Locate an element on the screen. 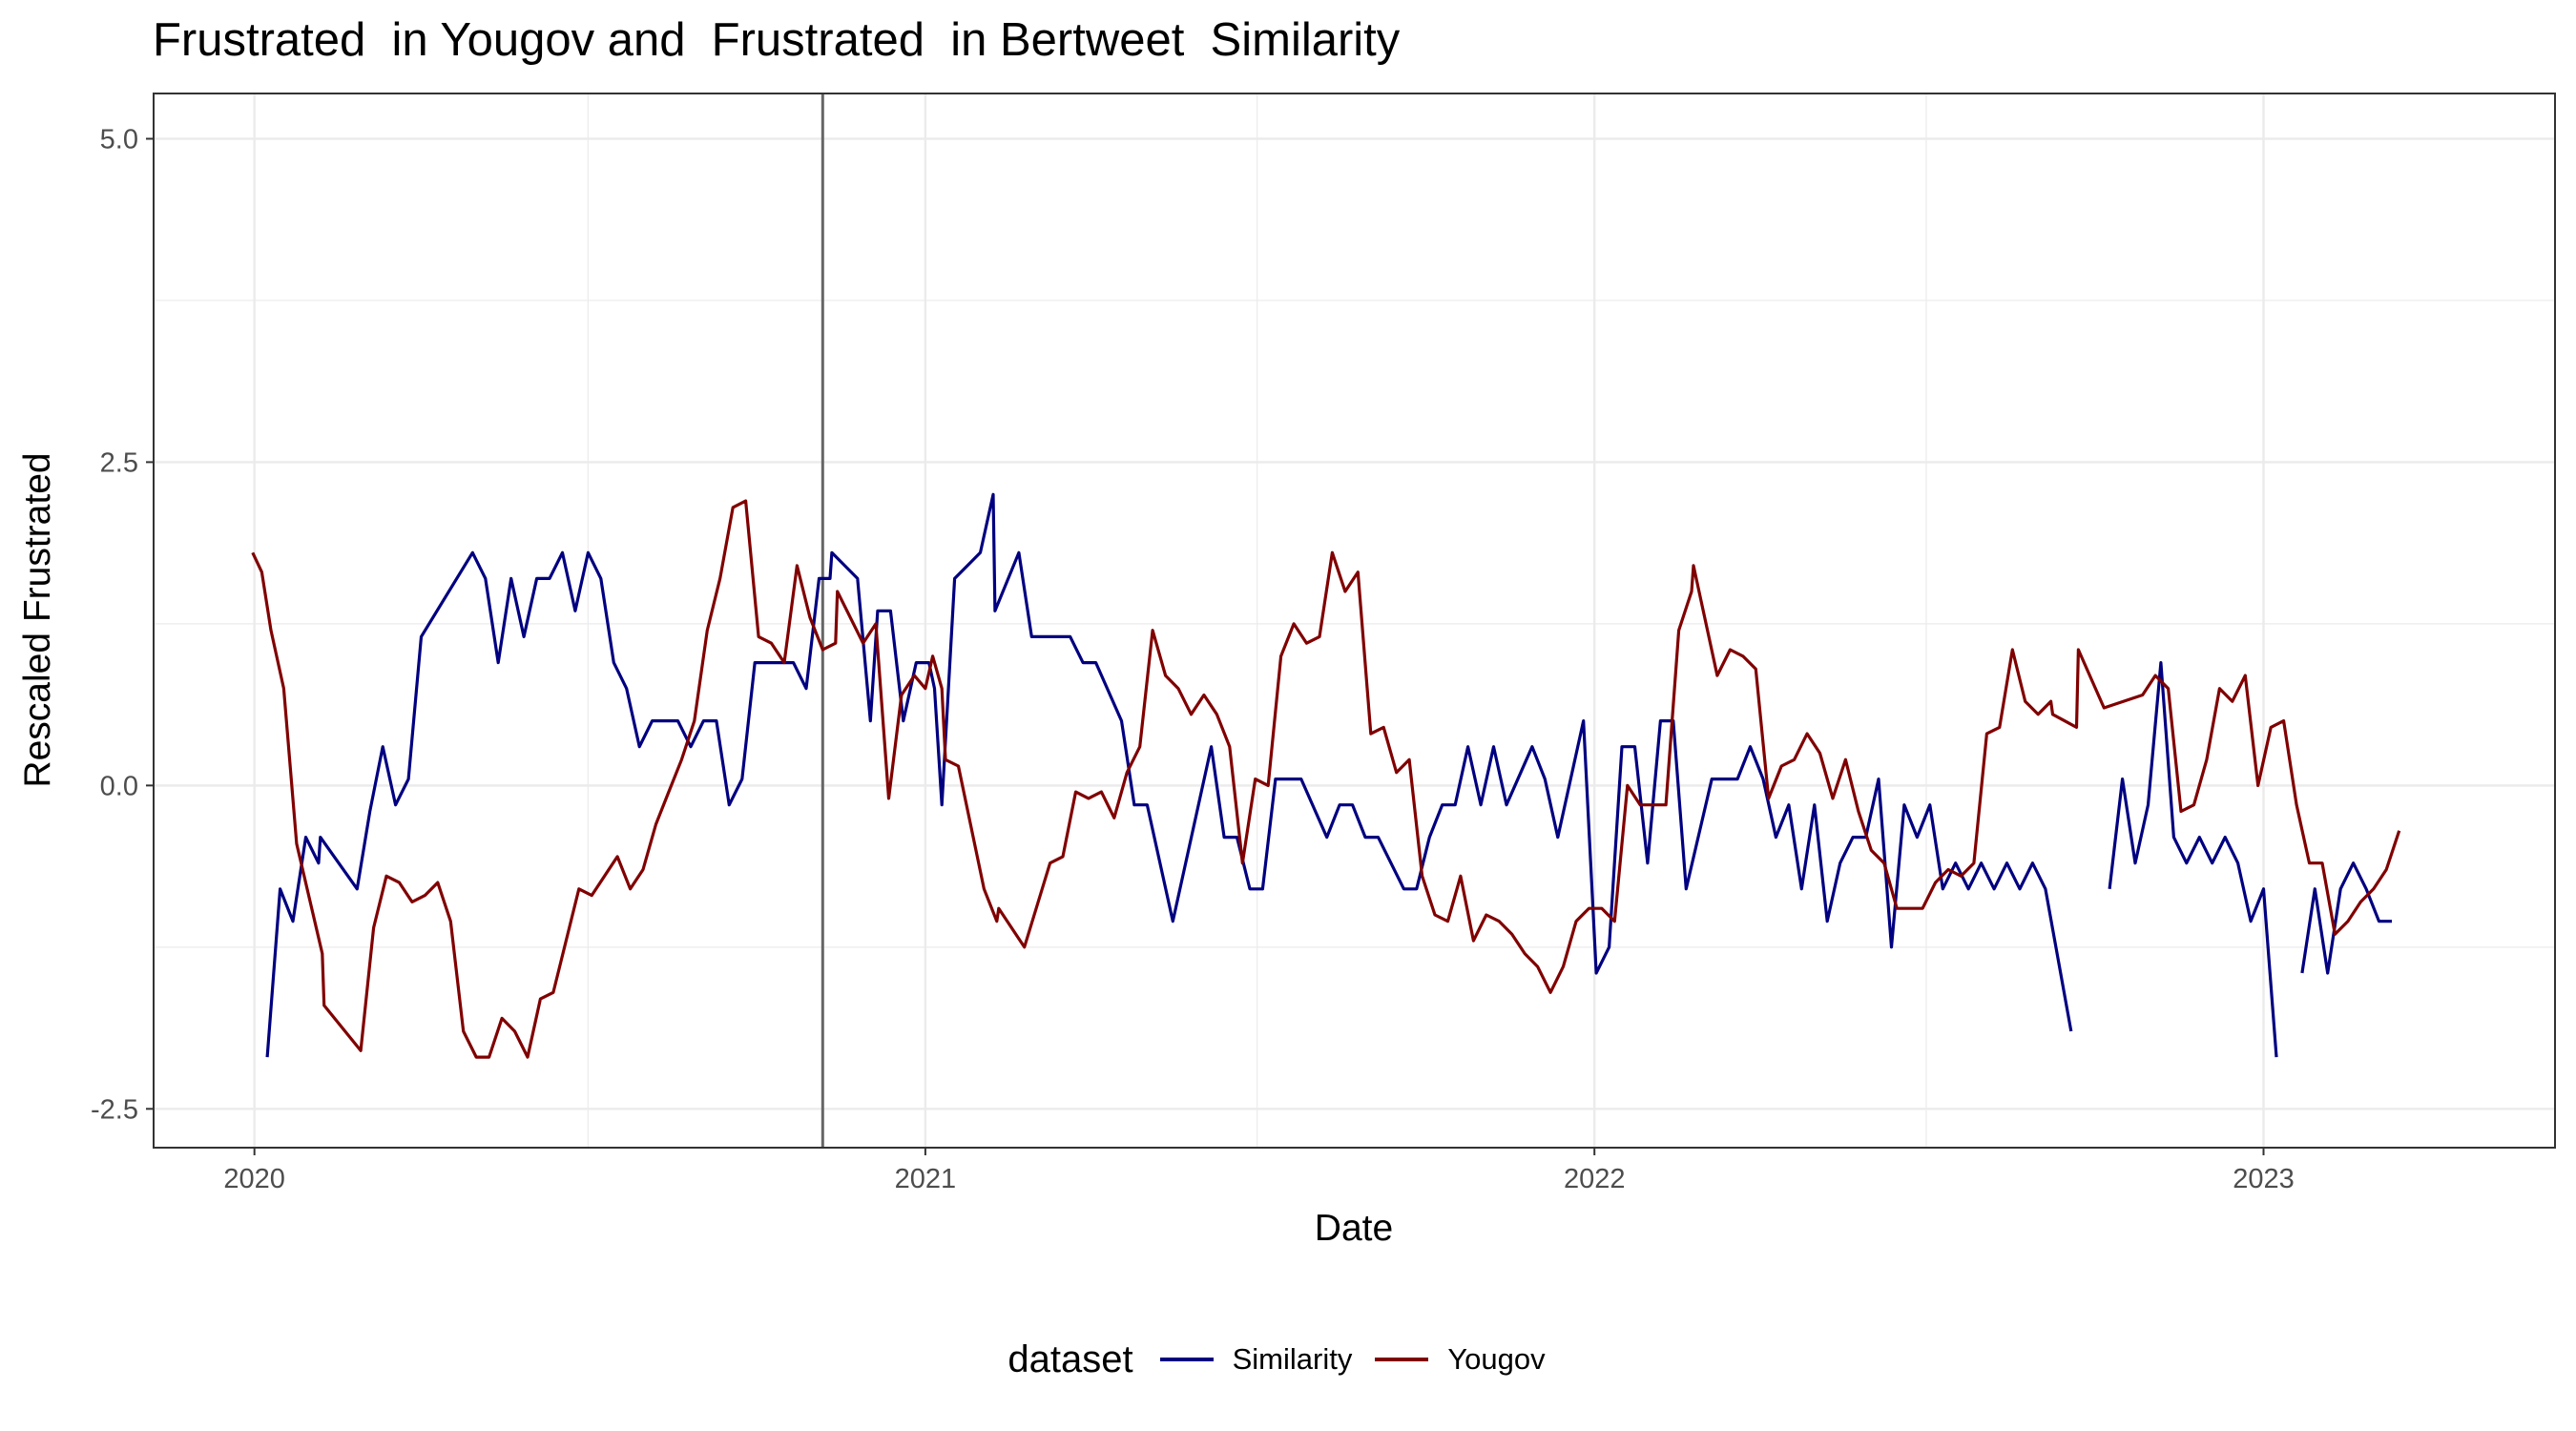  y-tick-label: -2.5 is located at coordinates (114, 1109).